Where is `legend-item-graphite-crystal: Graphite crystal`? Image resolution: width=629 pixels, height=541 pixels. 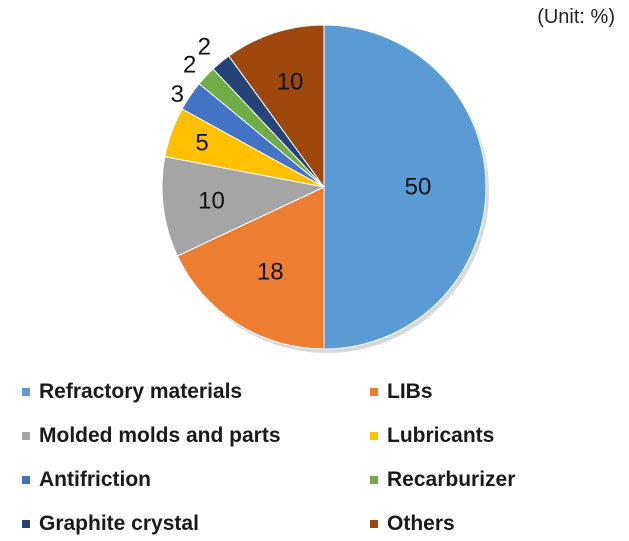
legend-item-graphite-crystal: Graphite crystal is located at coordinates (196, 524).